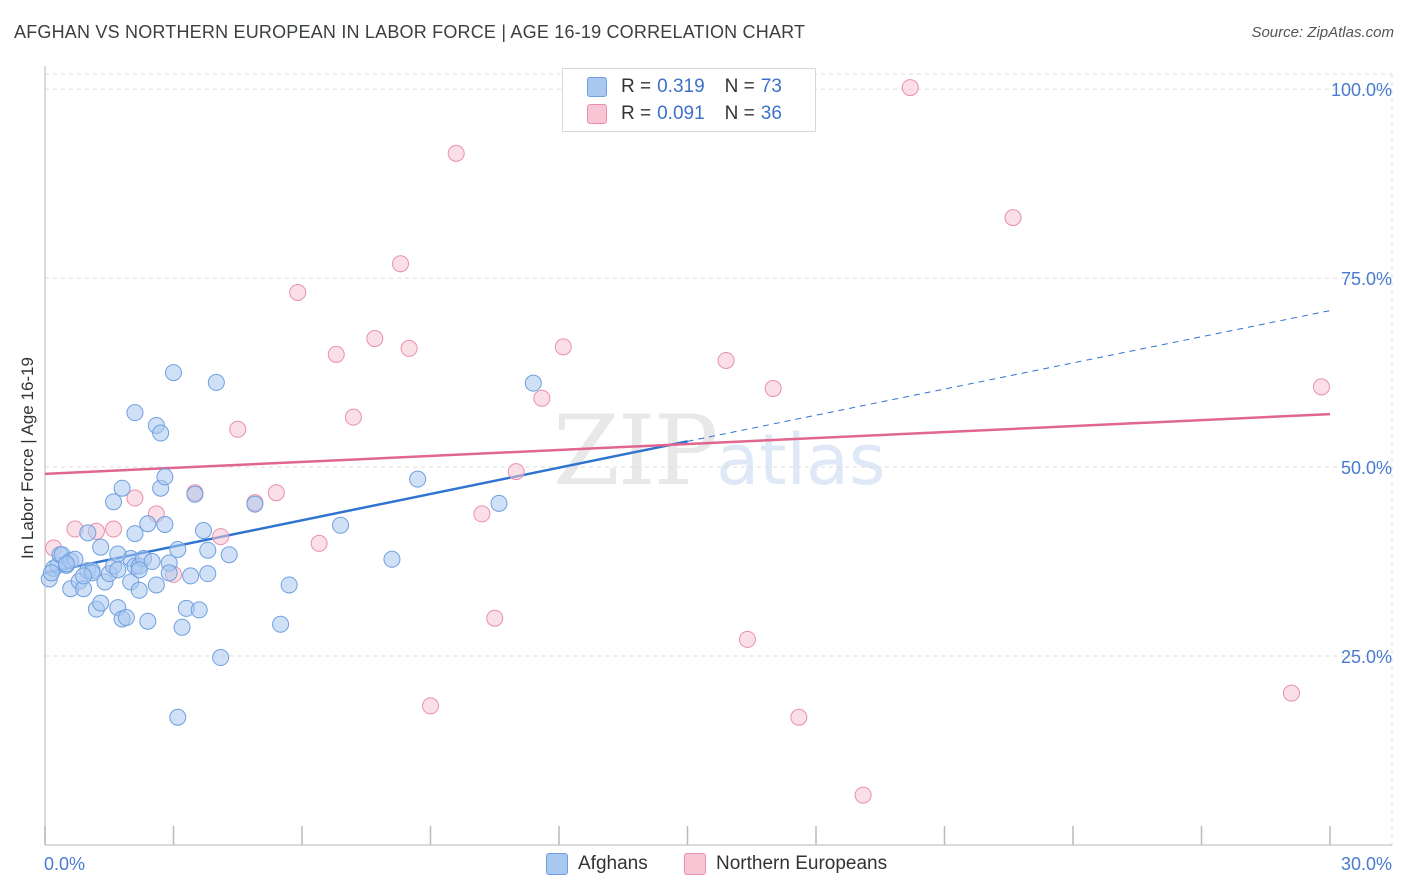 Image resolution: width=1406 pixels, height=892 pixels. I want to click on bottom-legend-label-northern-europeans: Northern Europeans, so click(802, 863).